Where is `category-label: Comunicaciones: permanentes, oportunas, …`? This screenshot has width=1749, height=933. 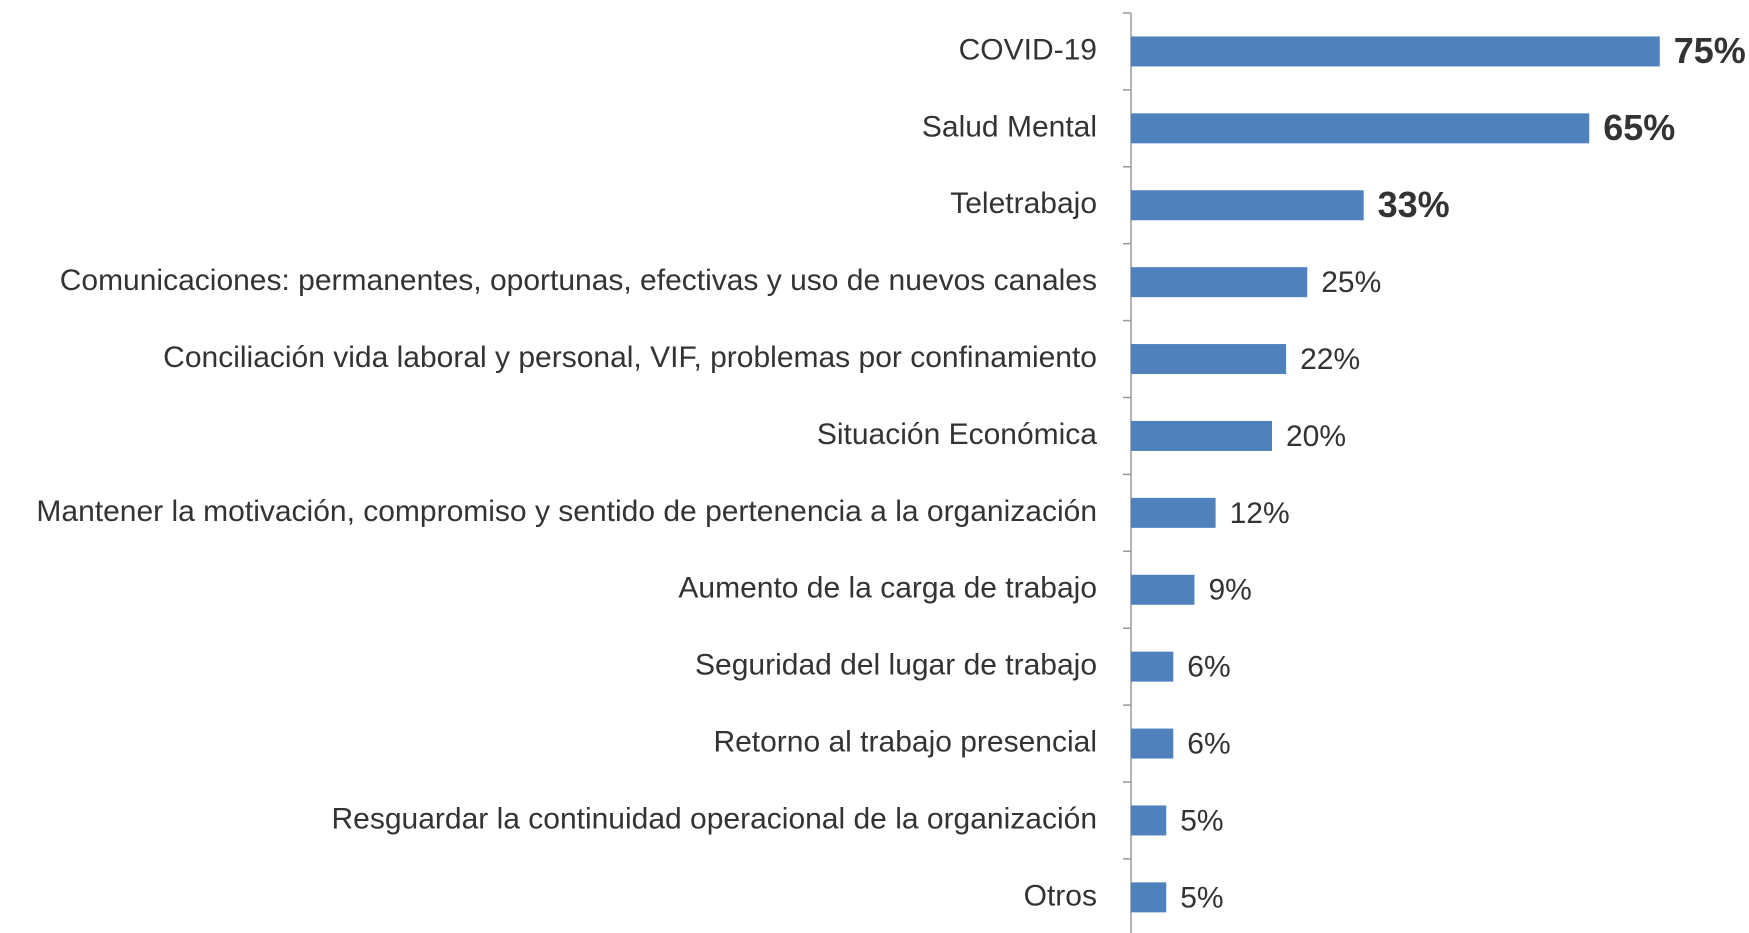
category-label: Comunicaciones: permanentes, oportunas, … is located at coordinates (578, 280).